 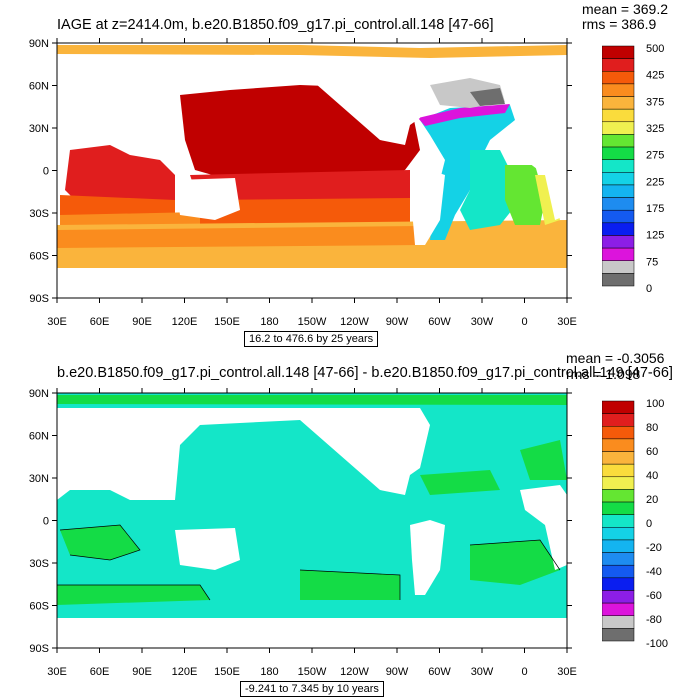 I want to click on bottom-range-label: -9.241 to 7.345 by 10 years, so click(x=312, y=689).